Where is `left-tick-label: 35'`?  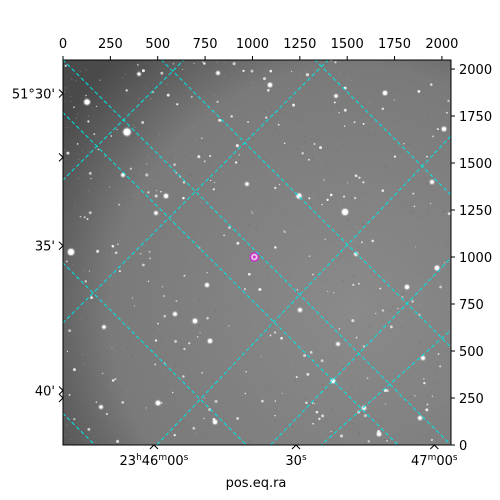 left-tick-label: 35' is located at coordinates (45, 247).